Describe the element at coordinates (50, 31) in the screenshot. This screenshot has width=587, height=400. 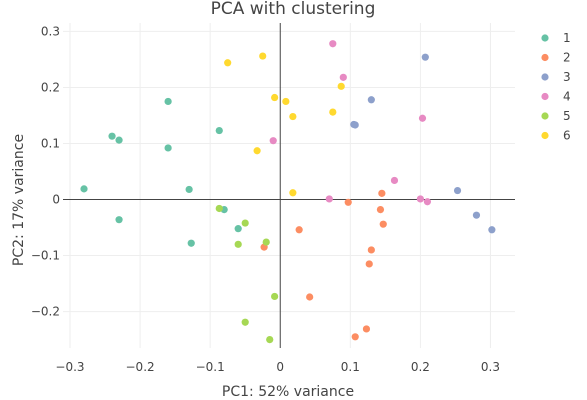
I see `y-tick-label: 0.3` at that location.